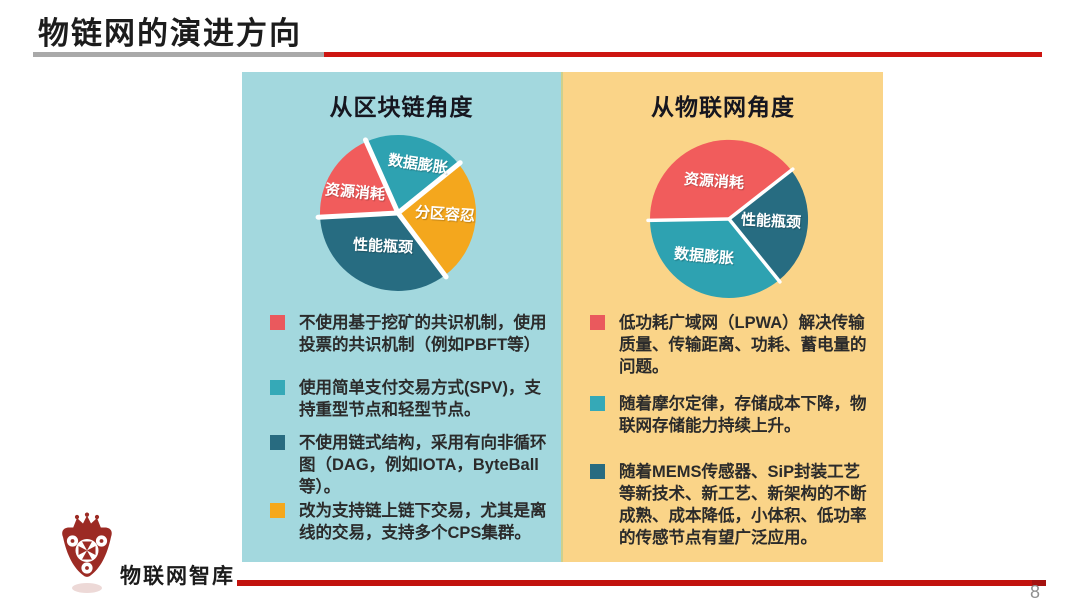 The image size is (1080, 608). I want to click on pie-label-data-expansion: 数据膨胀, so click(703, 255).